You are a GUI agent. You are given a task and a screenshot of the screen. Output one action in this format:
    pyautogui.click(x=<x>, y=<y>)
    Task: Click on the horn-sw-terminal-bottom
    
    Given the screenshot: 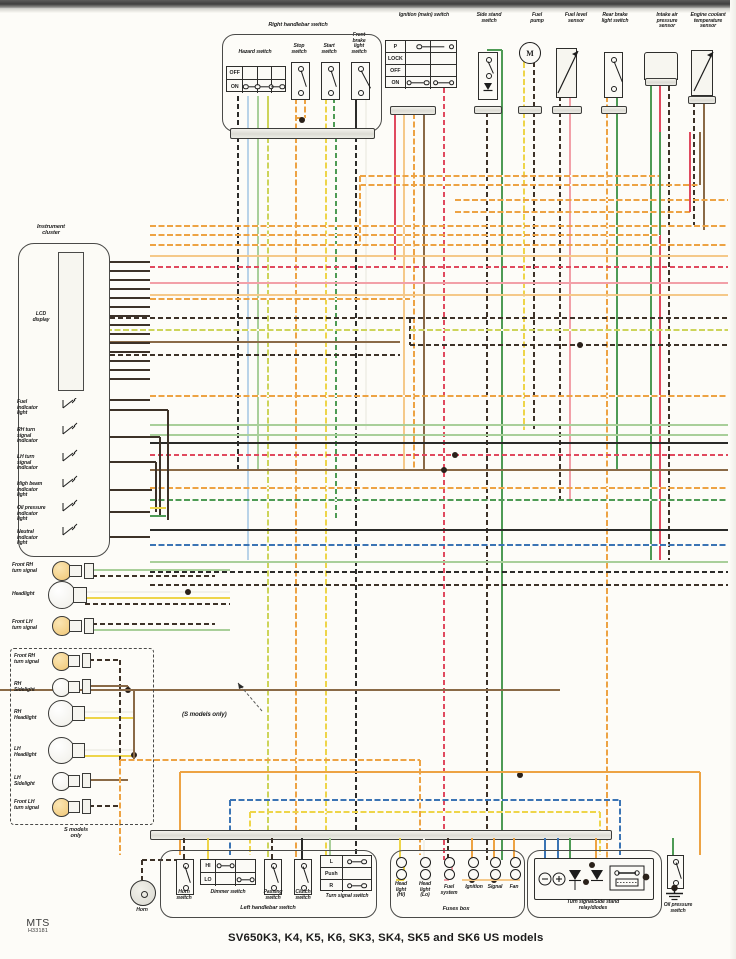 What is the action you would take?
    pyautogui.click(x=185, y=888)
    